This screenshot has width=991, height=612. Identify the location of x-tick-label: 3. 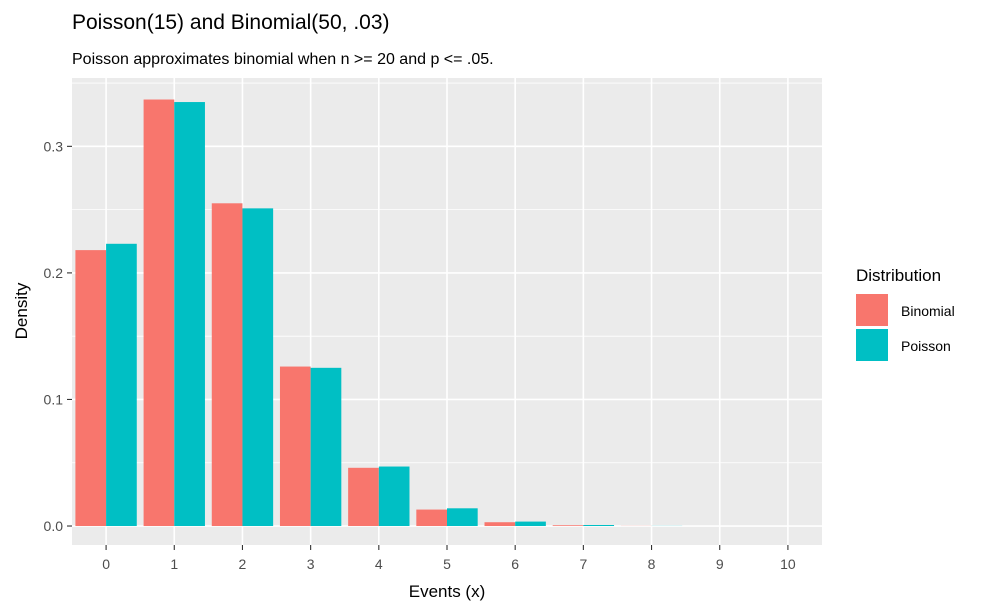
(311, 564).